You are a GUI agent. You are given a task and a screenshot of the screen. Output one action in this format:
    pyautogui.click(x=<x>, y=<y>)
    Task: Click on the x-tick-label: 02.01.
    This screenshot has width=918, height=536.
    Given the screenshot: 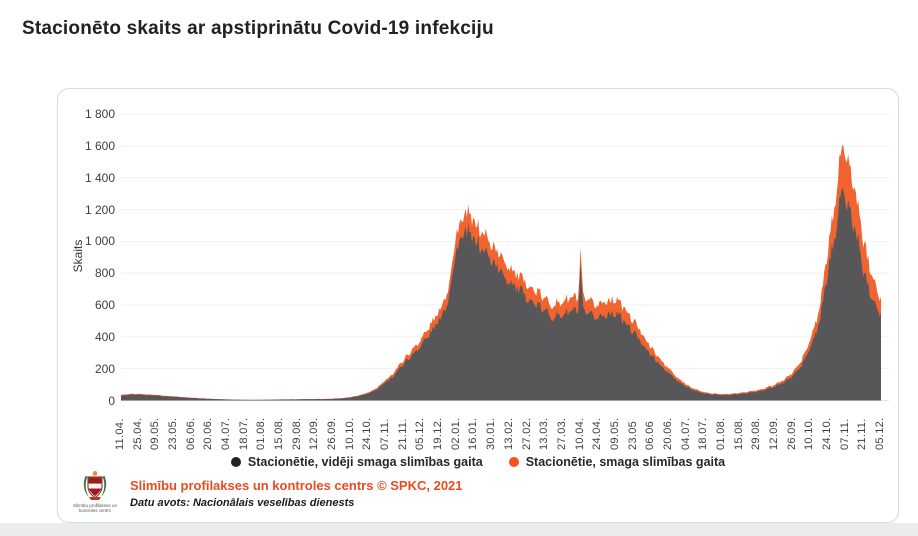 What is the action you would take?
    pyautogui.click(x=455, y=433)
    